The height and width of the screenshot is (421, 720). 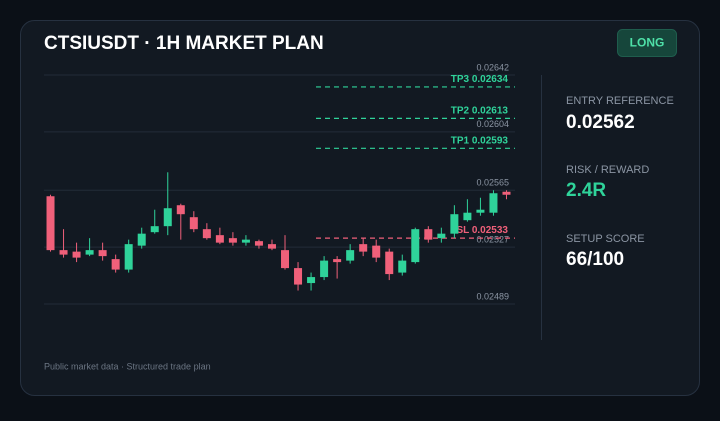 I want to click on level-value: 0.02533, so click(x=490, y=230).